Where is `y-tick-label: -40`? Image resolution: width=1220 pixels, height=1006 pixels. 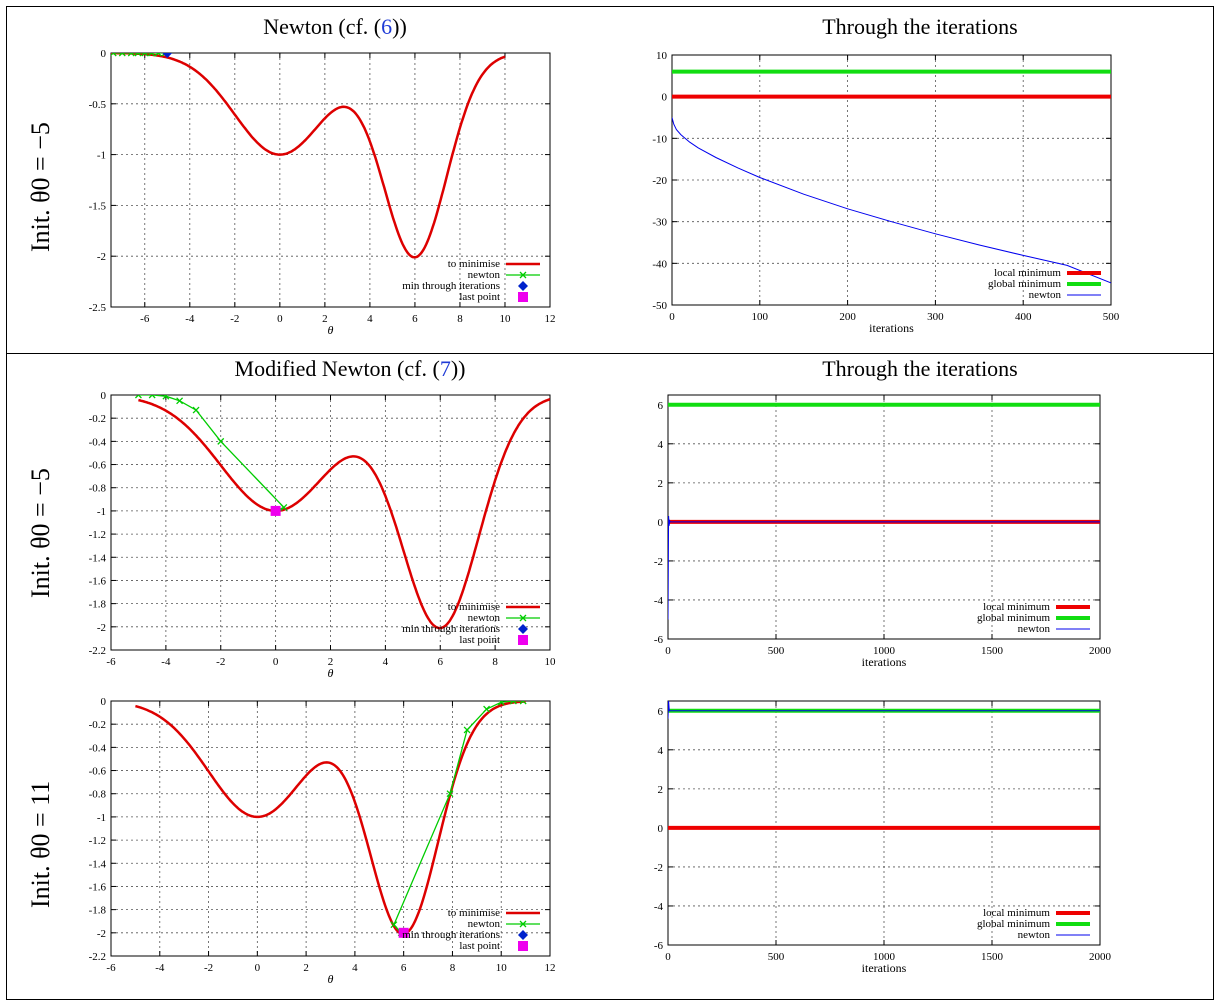
y-tick-label: -40 is located at coordinates (659, 264).